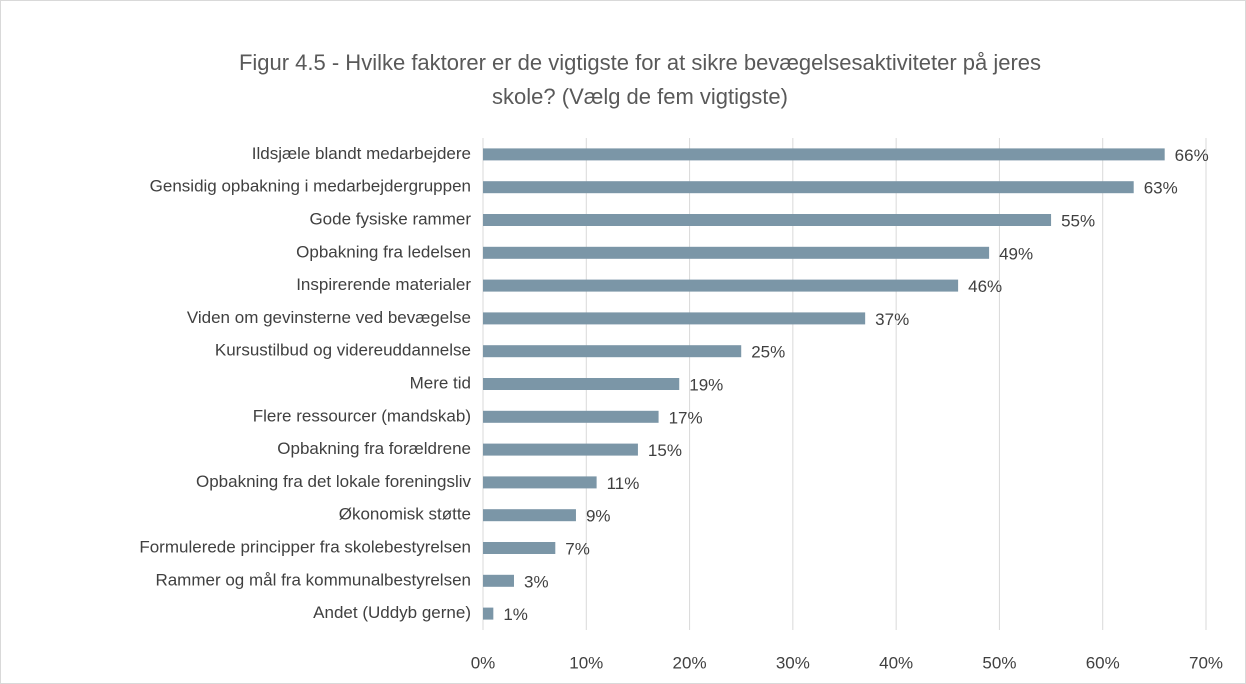 Image resolution: width=1246 pixels, height=684 pixels. Describe the element at coordinates (405, 514) in the screenshot. I see `y-tick-label: Økonomisk støtte` at that location.